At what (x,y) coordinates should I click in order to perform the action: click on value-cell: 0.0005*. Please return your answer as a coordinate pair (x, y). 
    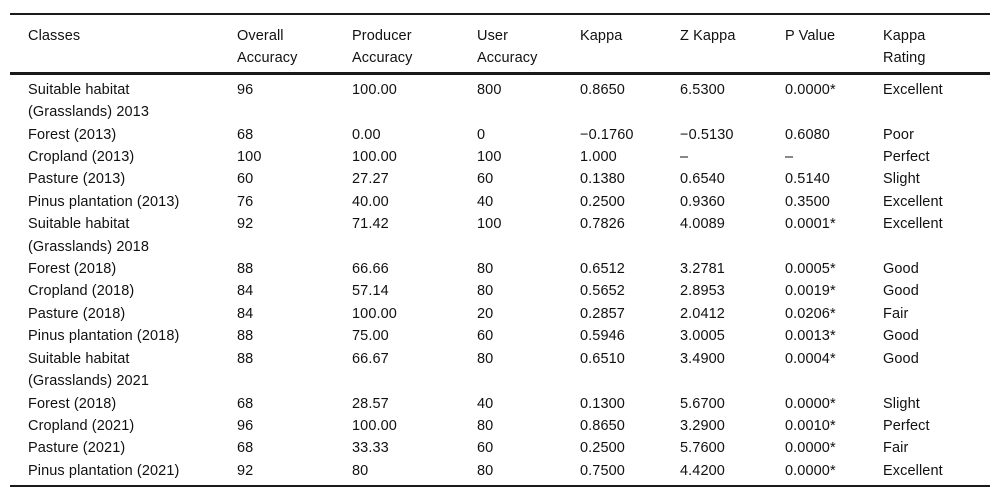
    Looking at the image, I should click on (810, 269).